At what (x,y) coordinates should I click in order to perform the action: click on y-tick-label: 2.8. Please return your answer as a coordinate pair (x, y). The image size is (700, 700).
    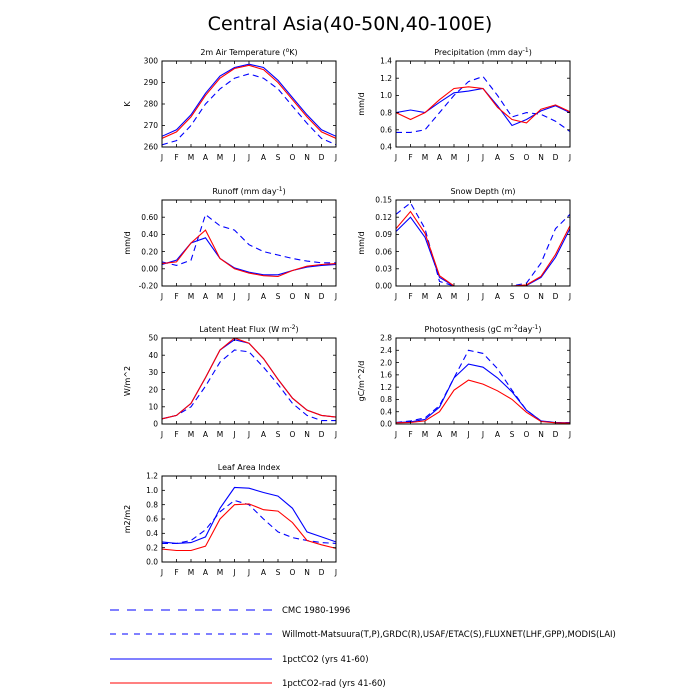
    Looking at the image, I should click on (386, 338).